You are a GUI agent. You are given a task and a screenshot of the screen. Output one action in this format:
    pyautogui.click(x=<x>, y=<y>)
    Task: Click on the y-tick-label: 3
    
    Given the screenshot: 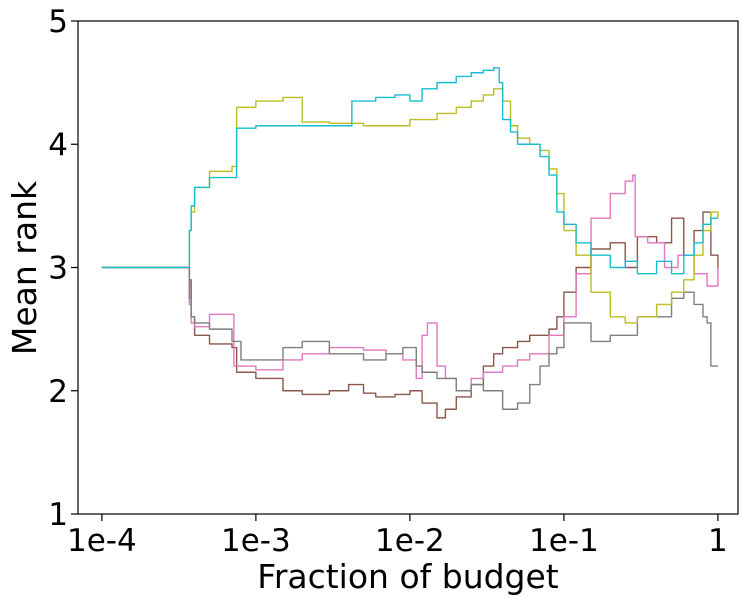 What is the action you would take?
    pyautogui.click(x=58, y=269)
    